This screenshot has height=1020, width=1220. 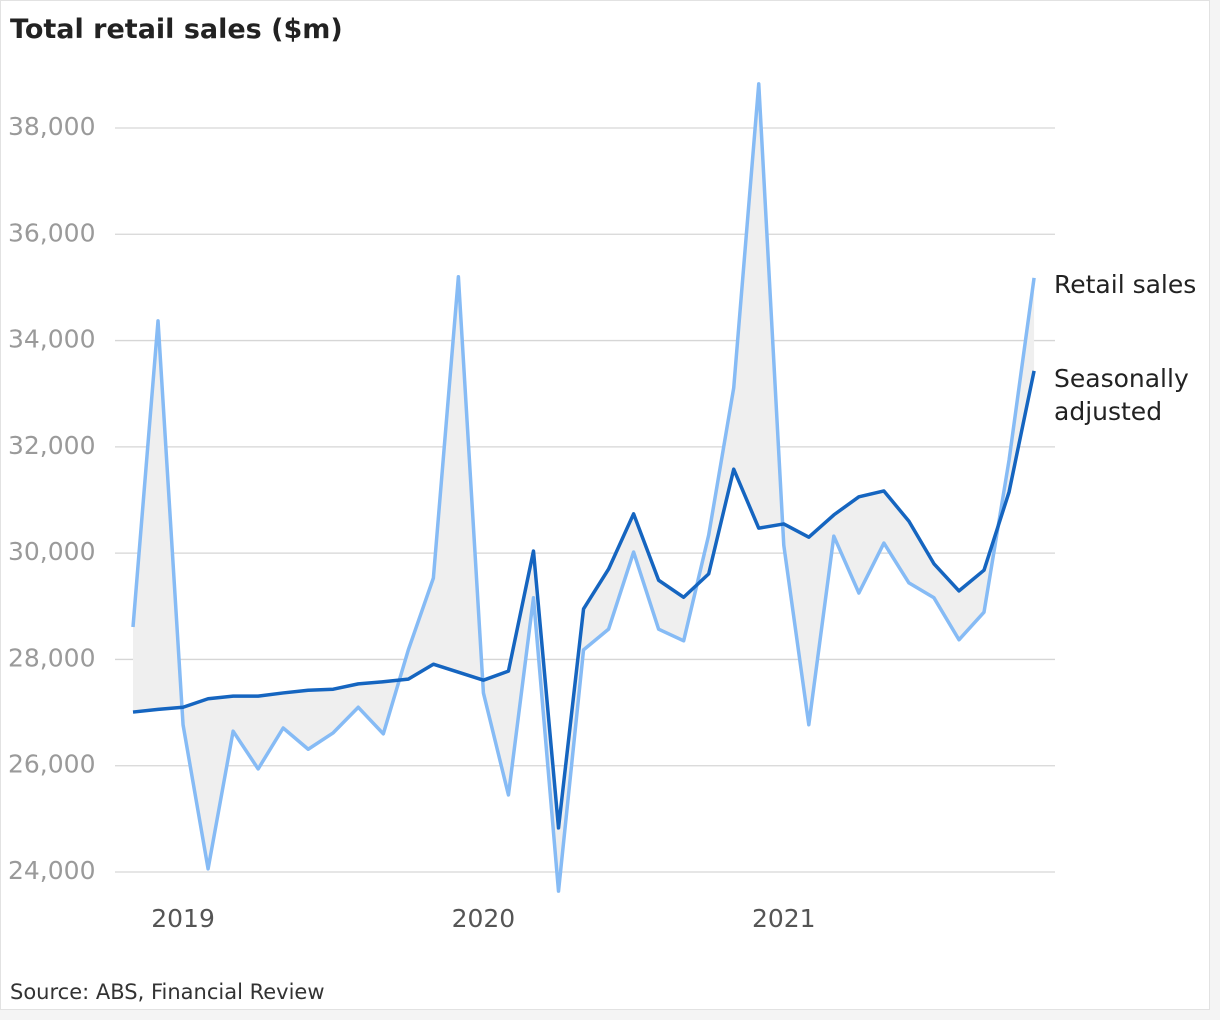 I want to click on chart-title: Total retail sales ($m), so click(x=176, y=29).